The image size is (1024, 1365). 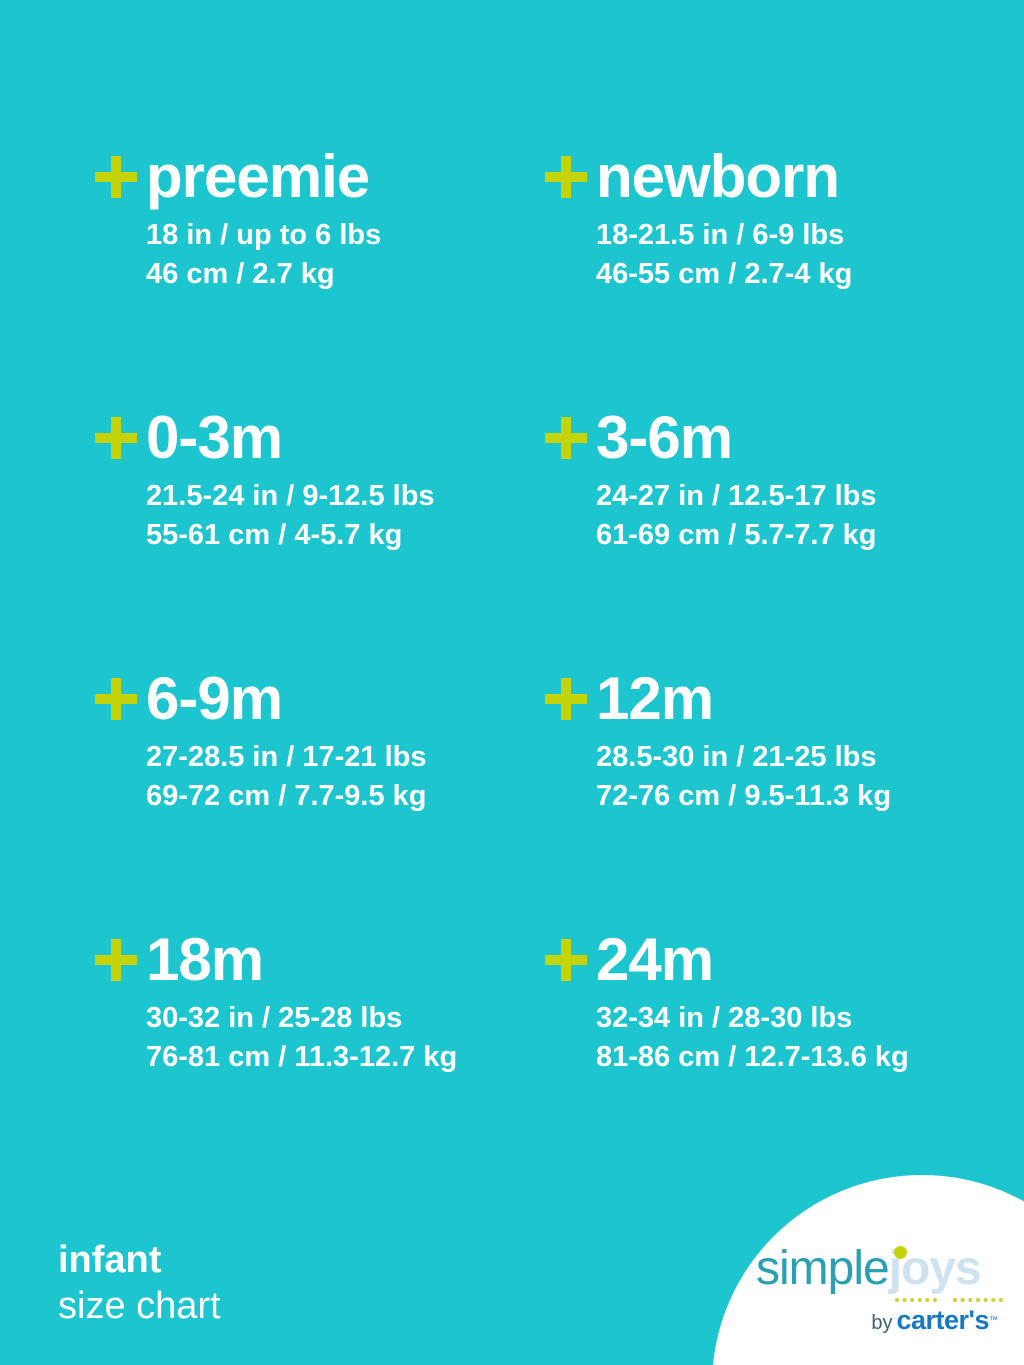 I want to click on logo-dotted-underline-left, so click(x=916, y=1292).